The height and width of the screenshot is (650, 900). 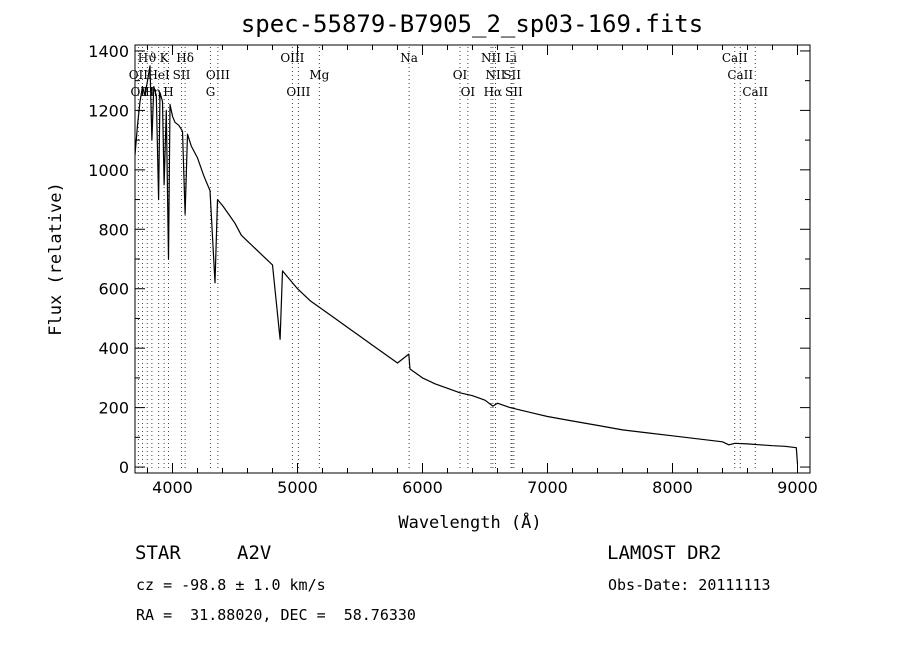 I want to click on survey-name: LAMOST DR2, so click(x=664, y=553).